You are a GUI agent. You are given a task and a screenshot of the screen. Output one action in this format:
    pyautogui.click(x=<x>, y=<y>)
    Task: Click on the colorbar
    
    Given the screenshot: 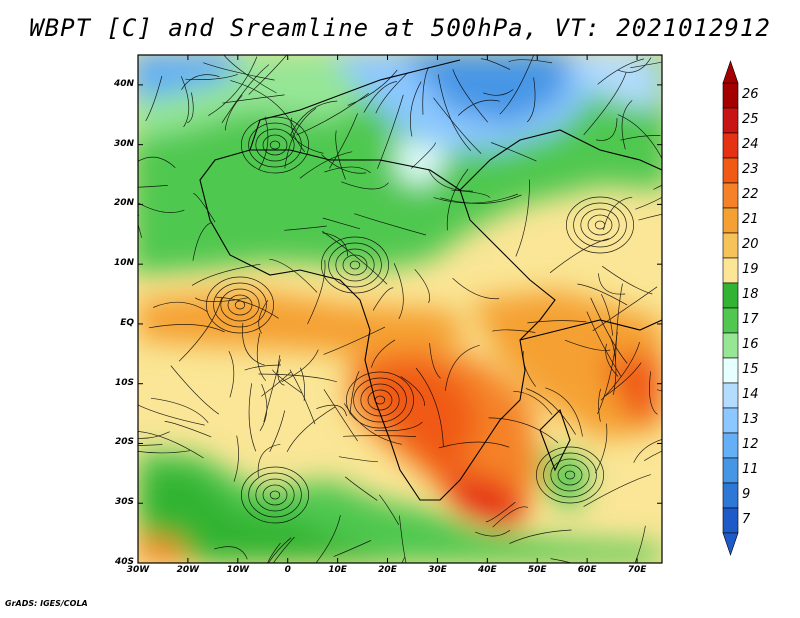 What is the action you would take?
    pyautogui.click(x=730, y=308)
    